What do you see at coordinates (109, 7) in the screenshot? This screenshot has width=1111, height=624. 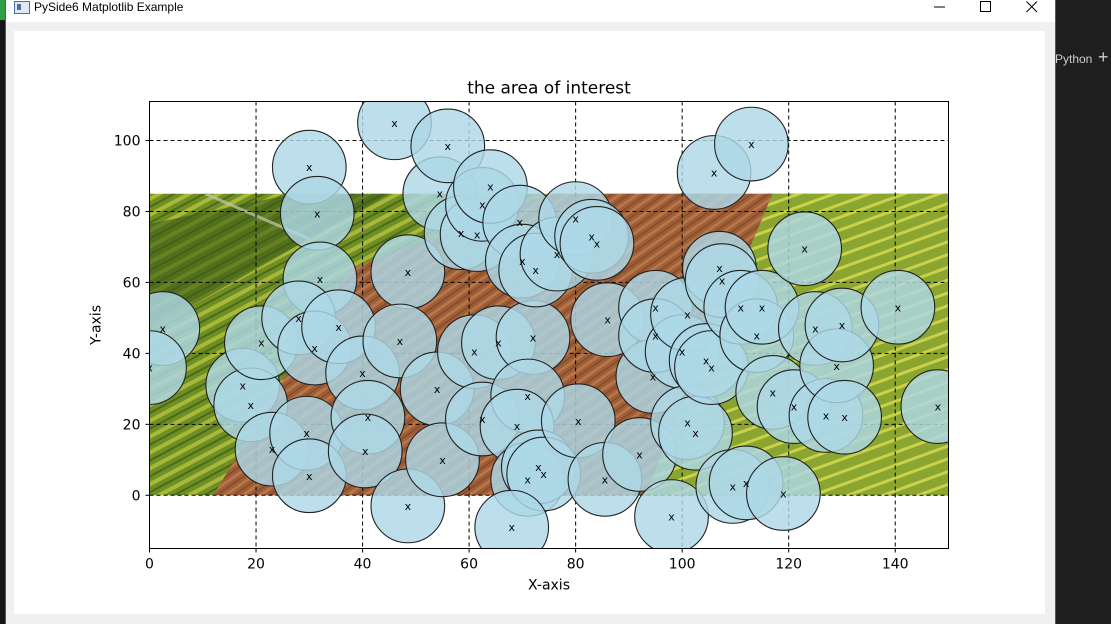 I see `window-title: PySide6 Matplotlib Example` at bounding box center [109, 7].